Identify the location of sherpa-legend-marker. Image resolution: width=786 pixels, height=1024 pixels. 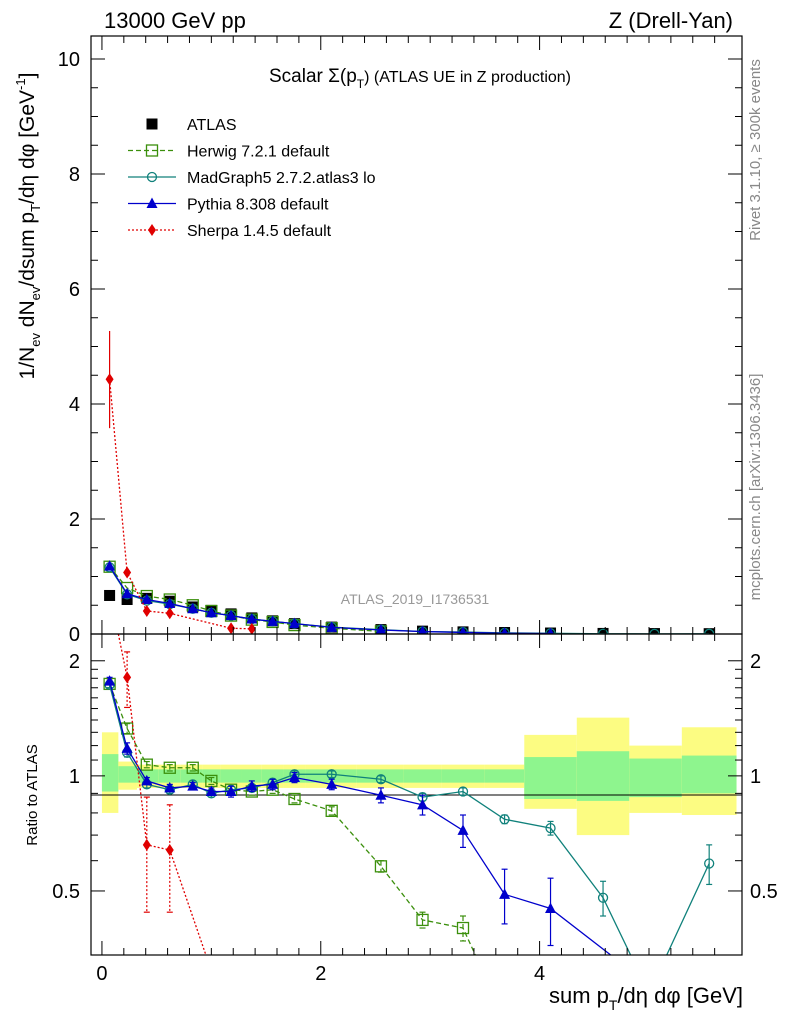
(152, 230).